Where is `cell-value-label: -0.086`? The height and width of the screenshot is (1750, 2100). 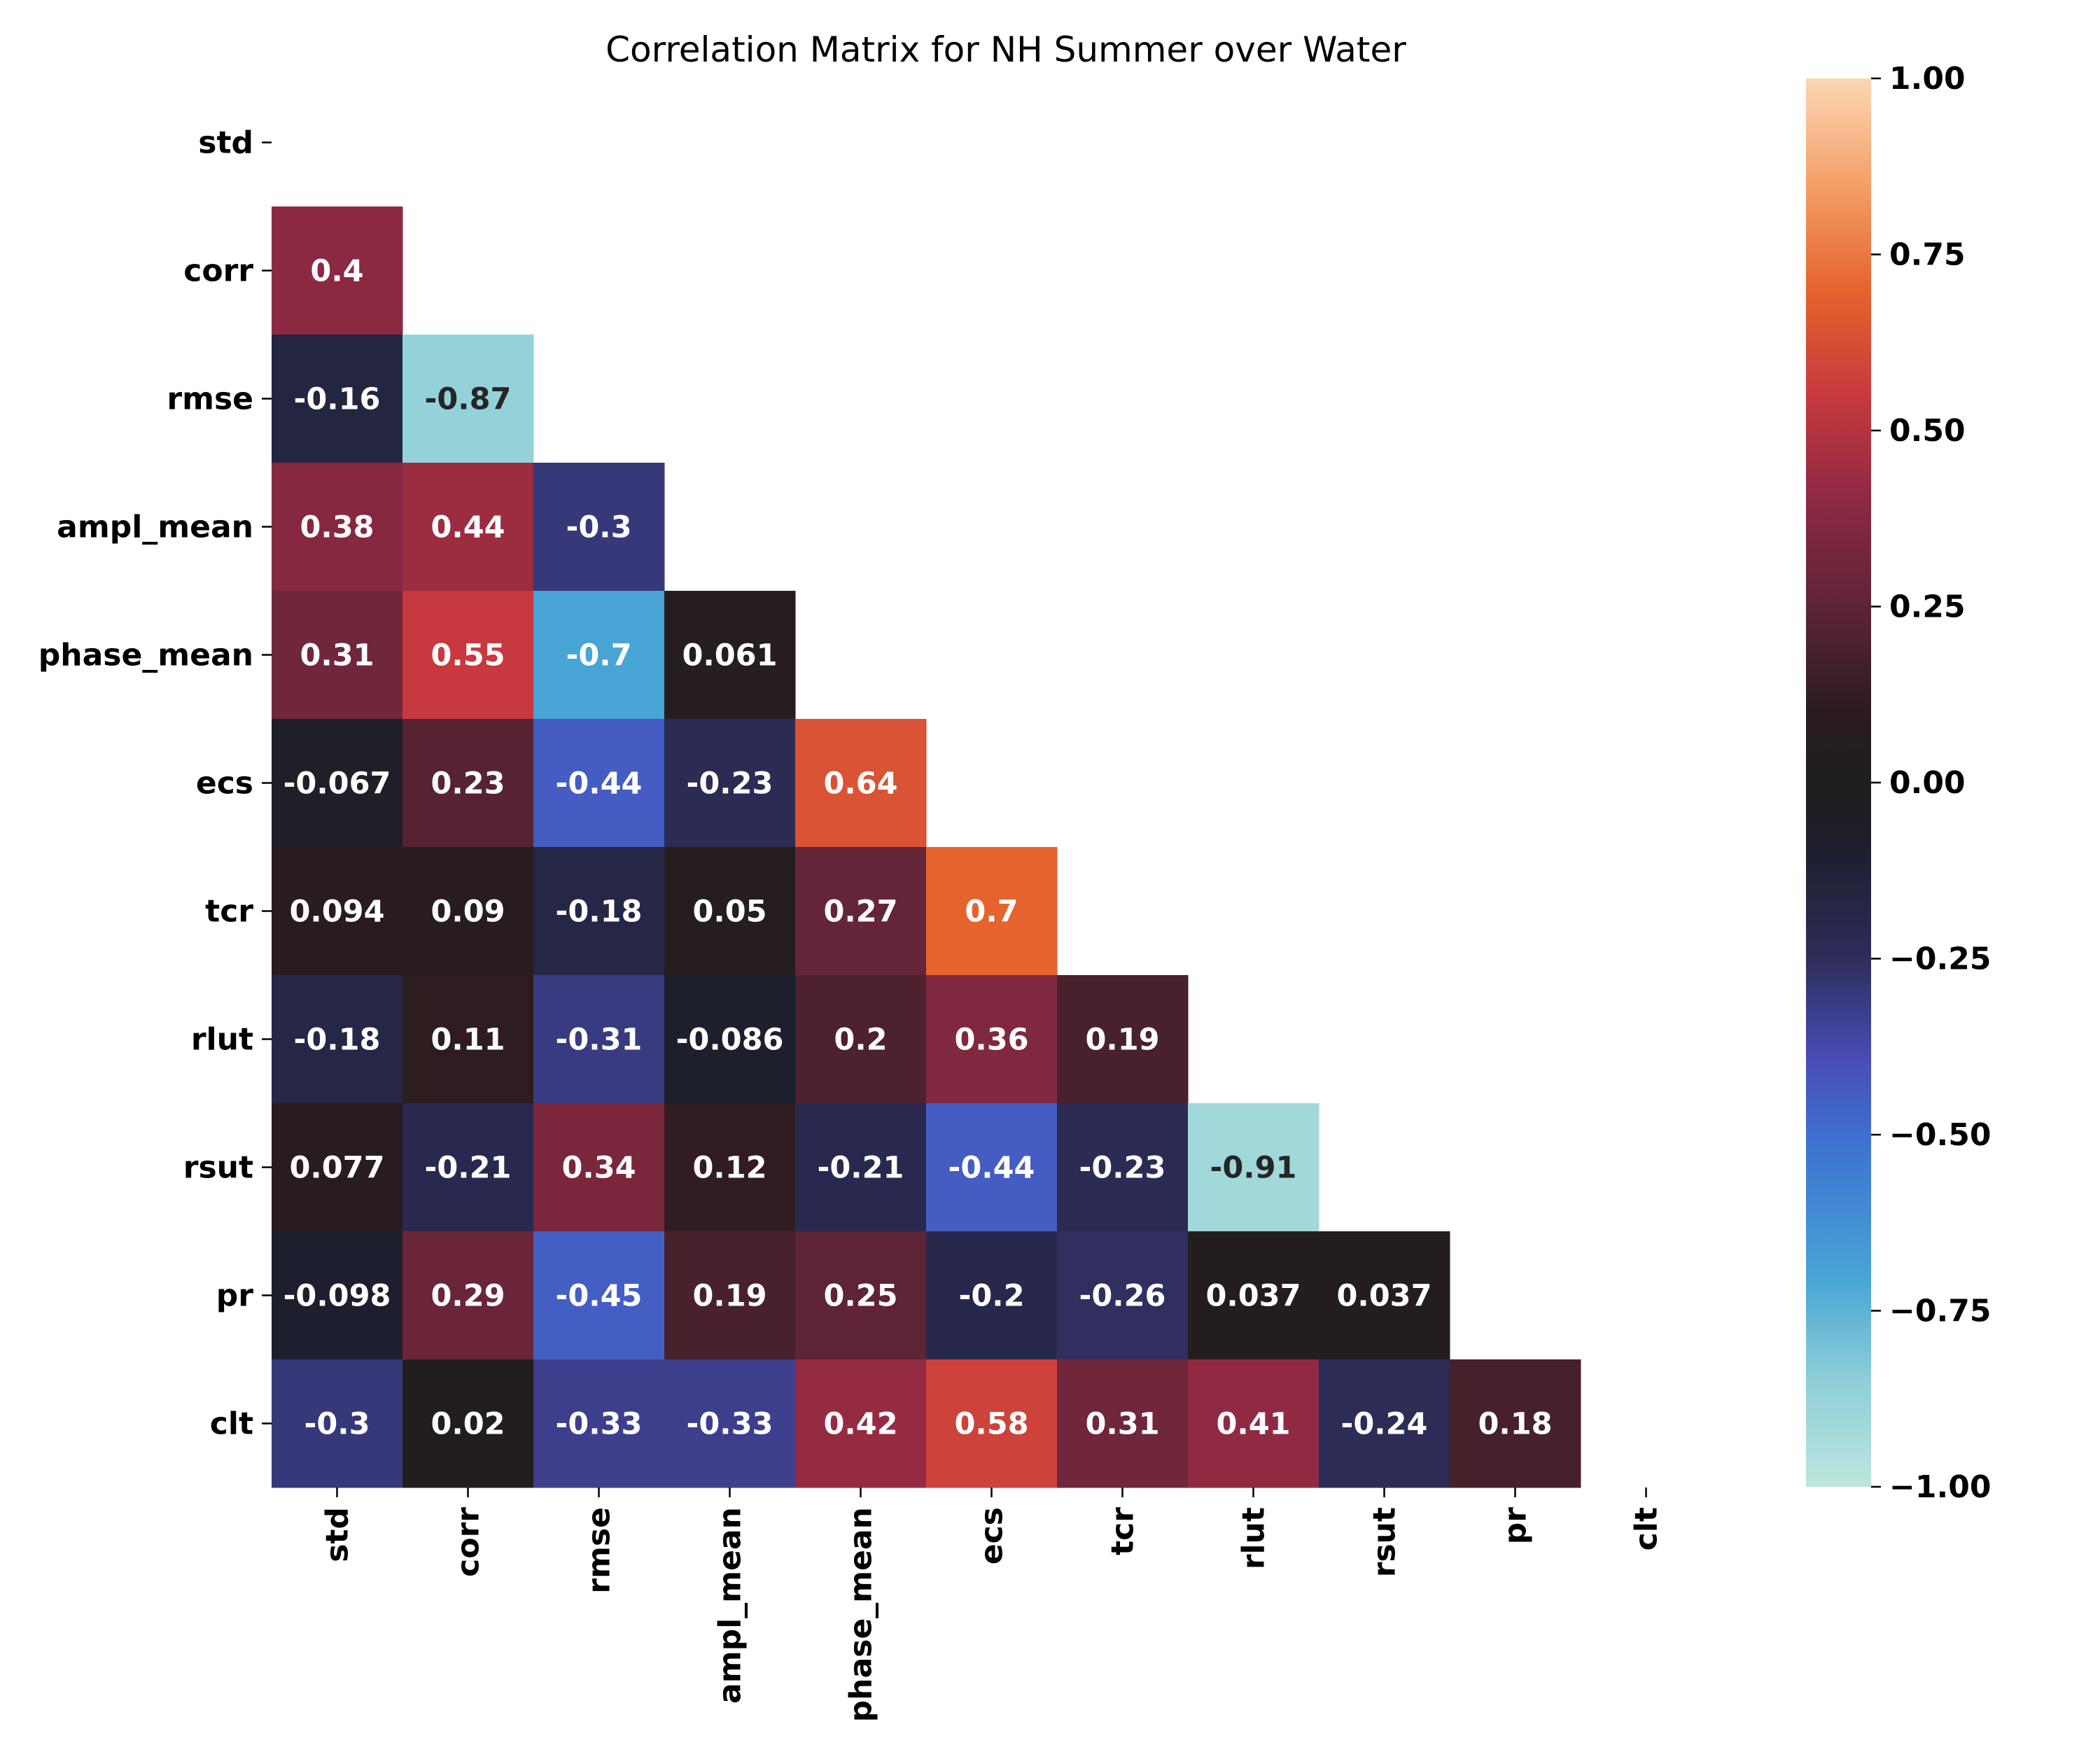
cell-value-label: -0.086 is located at coordinates (730, 1040).